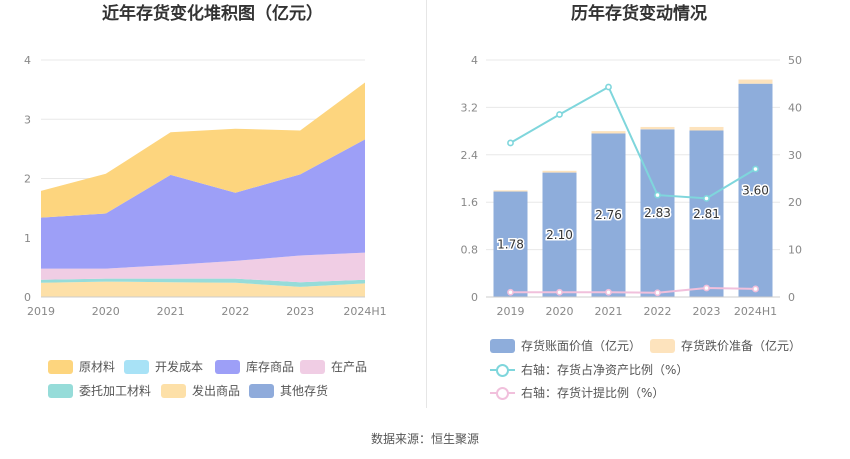 The image size is (850, 459). Describe the element at coordinates (581, 346) in the screenshot. I see `legend-label: 存货账面价值（亿元）` at that location.